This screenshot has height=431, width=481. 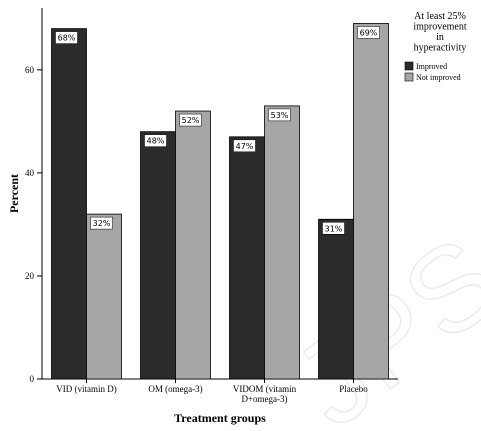 I want to click on legend-title: At least 25%, so click(x=440, y=16).